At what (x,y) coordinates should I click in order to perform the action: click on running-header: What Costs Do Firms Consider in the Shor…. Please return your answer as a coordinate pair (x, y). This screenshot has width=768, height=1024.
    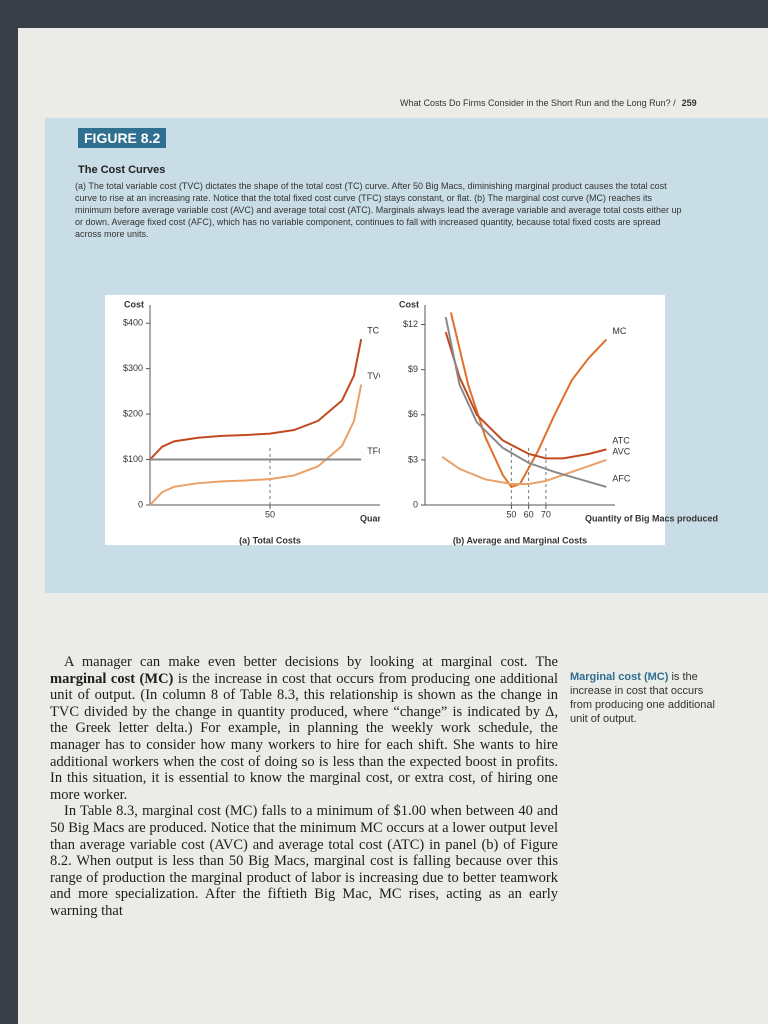
    Looking at the image, I should click on (548, 103).